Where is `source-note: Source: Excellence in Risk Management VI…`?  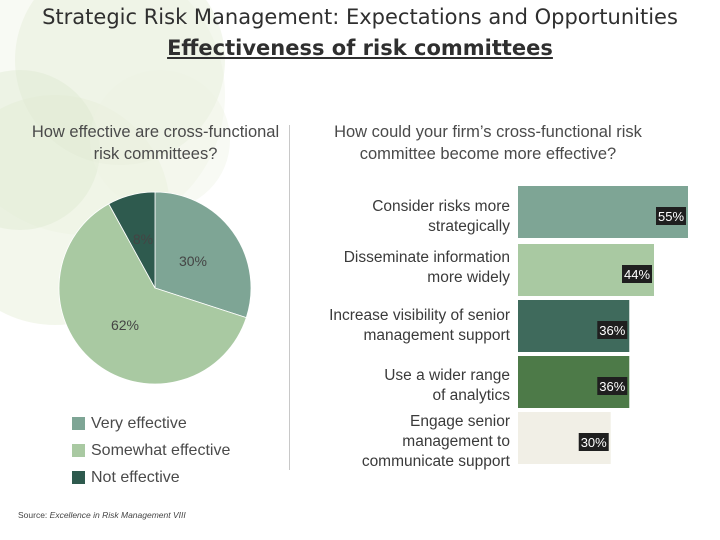
source-note: Source: Excellence in Risk Management VI… is located at coordinates (102, 515).